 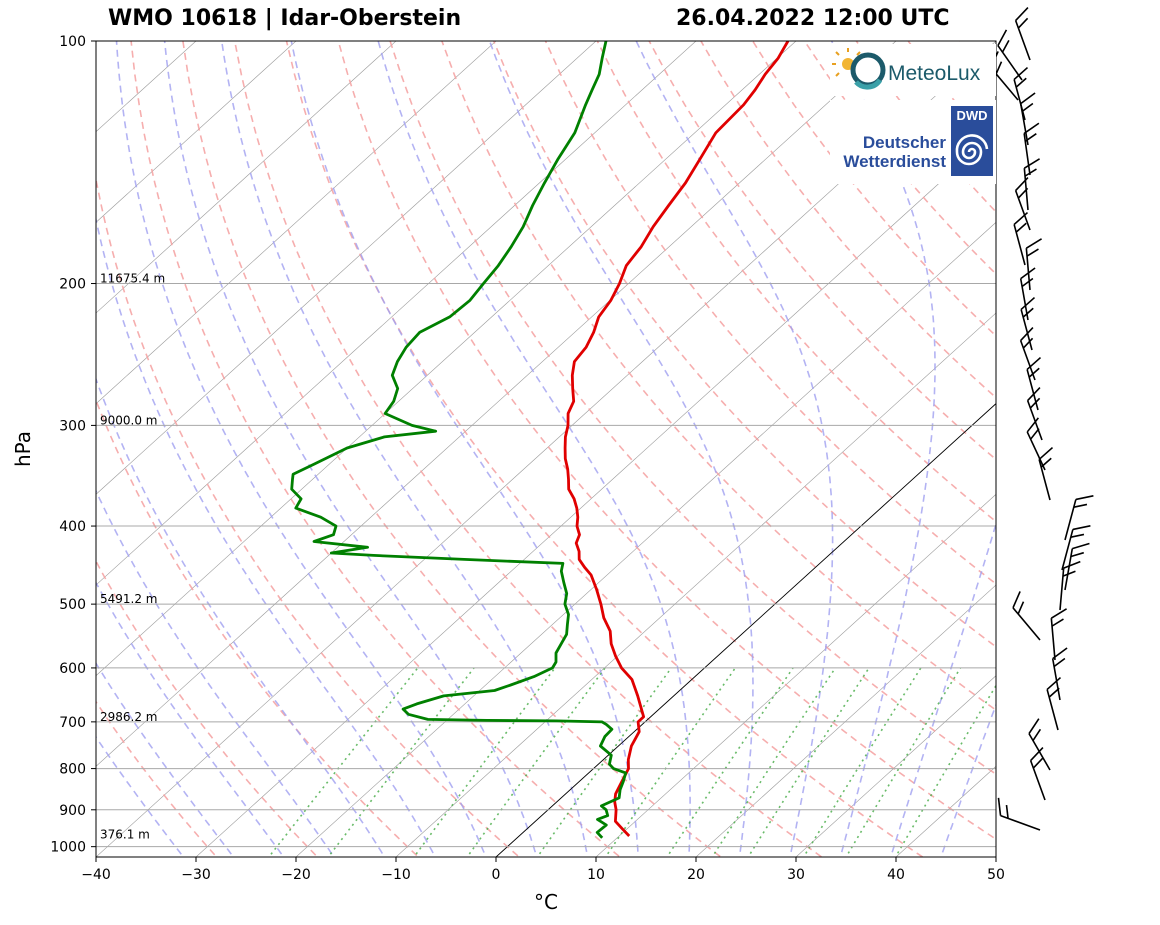 What do you see at coordinates (996, 875) in the screenshot?
I see `x-tick-label: 50` at bounding box center [996, 875].